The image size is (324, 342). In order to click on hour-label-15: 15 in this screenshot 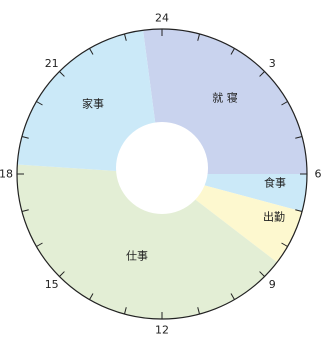, I will do `click(52, 284)`.